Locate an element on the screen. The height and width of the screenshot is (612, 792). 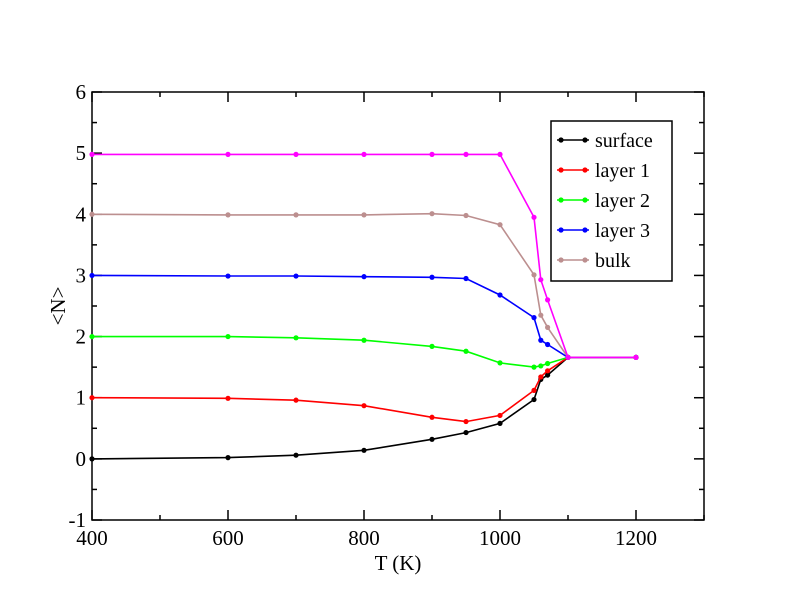
legend: surface layer 1 layer 2 layer 3 bulk is located at coordinates (611, 201).